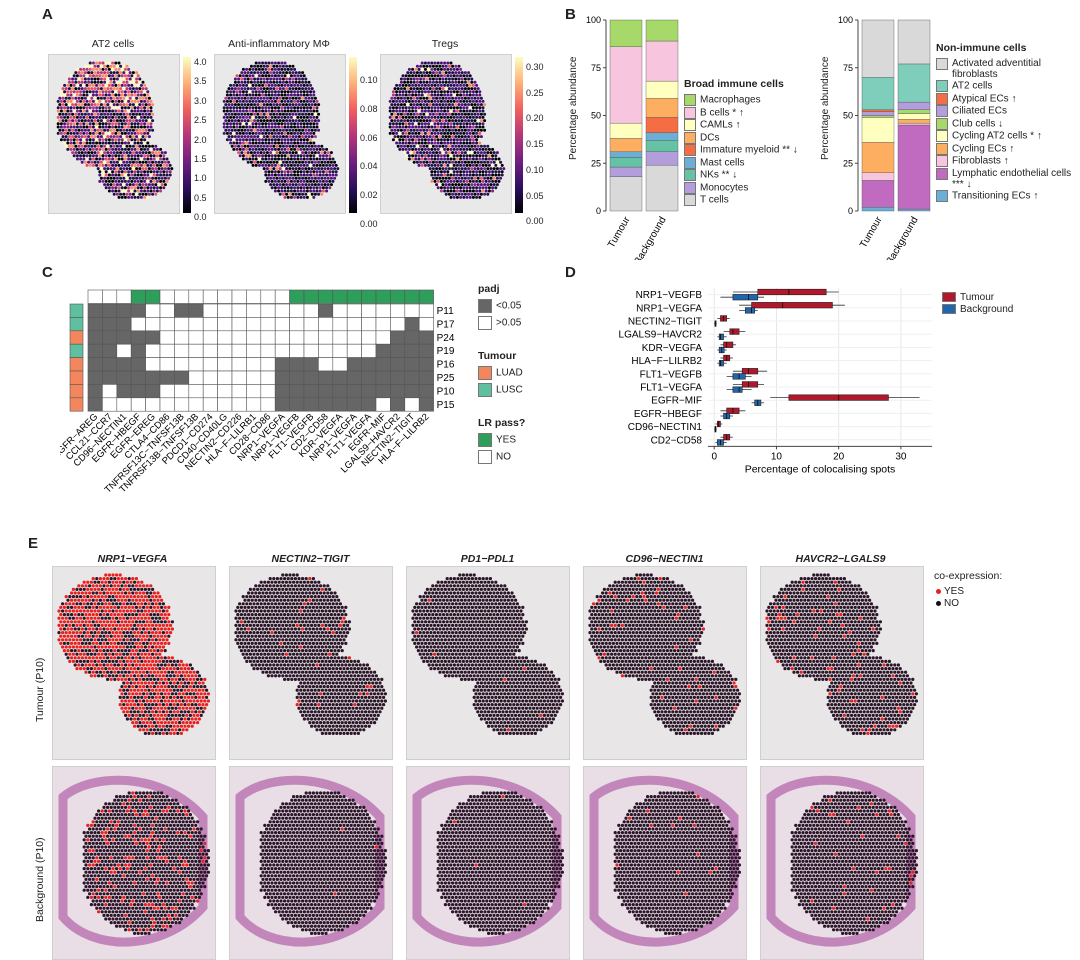 The height and width of the screenshot is (960, 1080). What do you see at coordinates (596, 68) in the screenshot?
I see `y-tick-label: 75` at bounding box center [596, 68].